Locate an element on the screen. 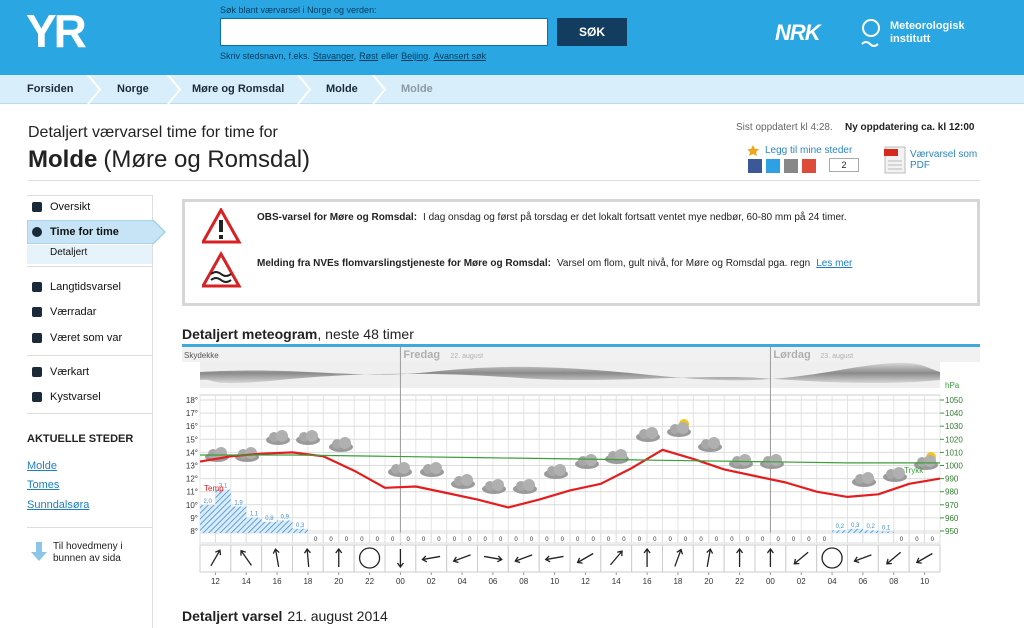 Image resolution: width=1024 pixels, height=628 pixels. nav-item: Værkart is located at coordinates (89, 372).